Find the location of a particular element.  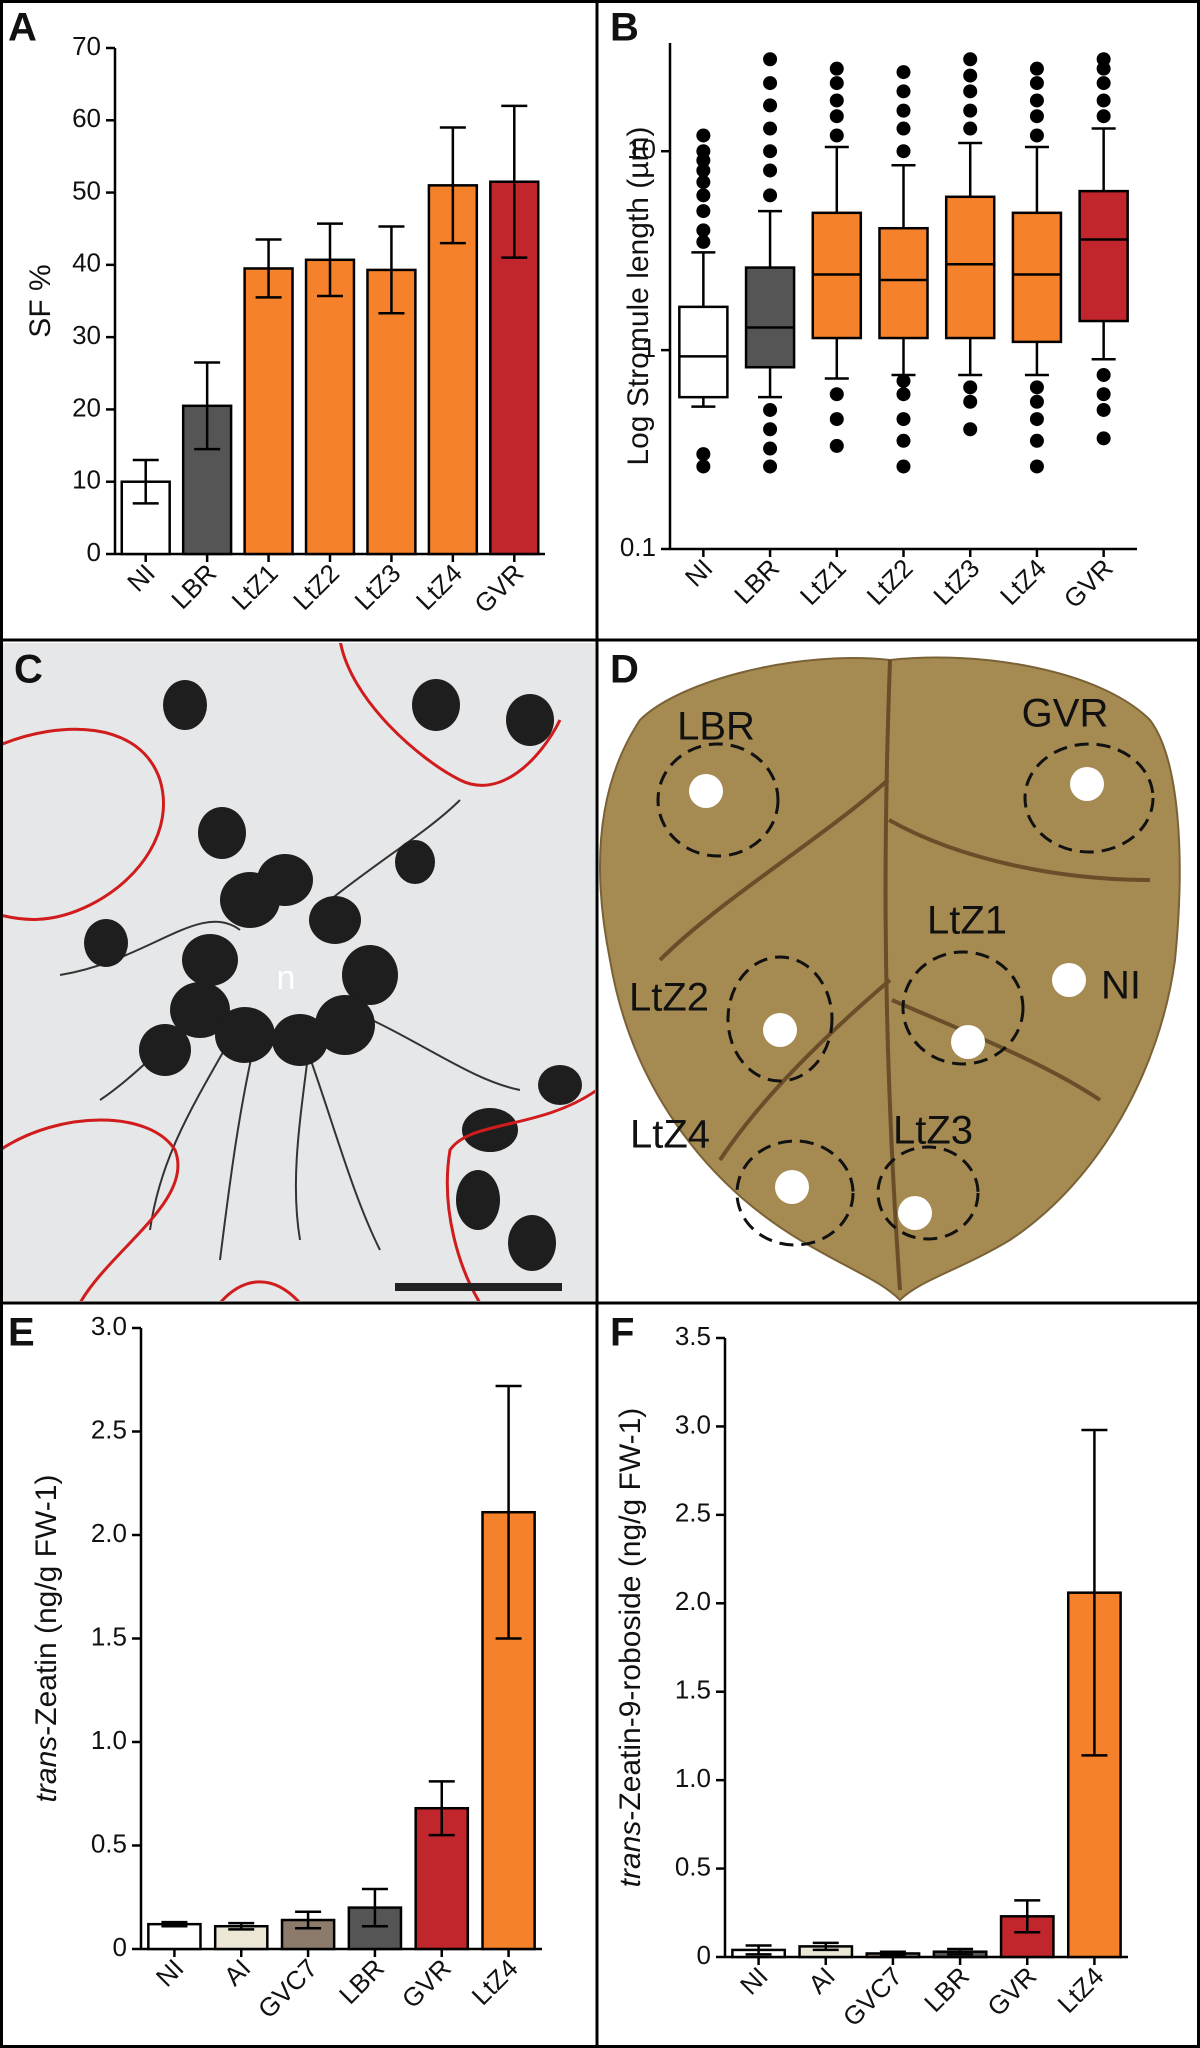

y-tick-label: 2.0 is located at coordinates (693, 1601).